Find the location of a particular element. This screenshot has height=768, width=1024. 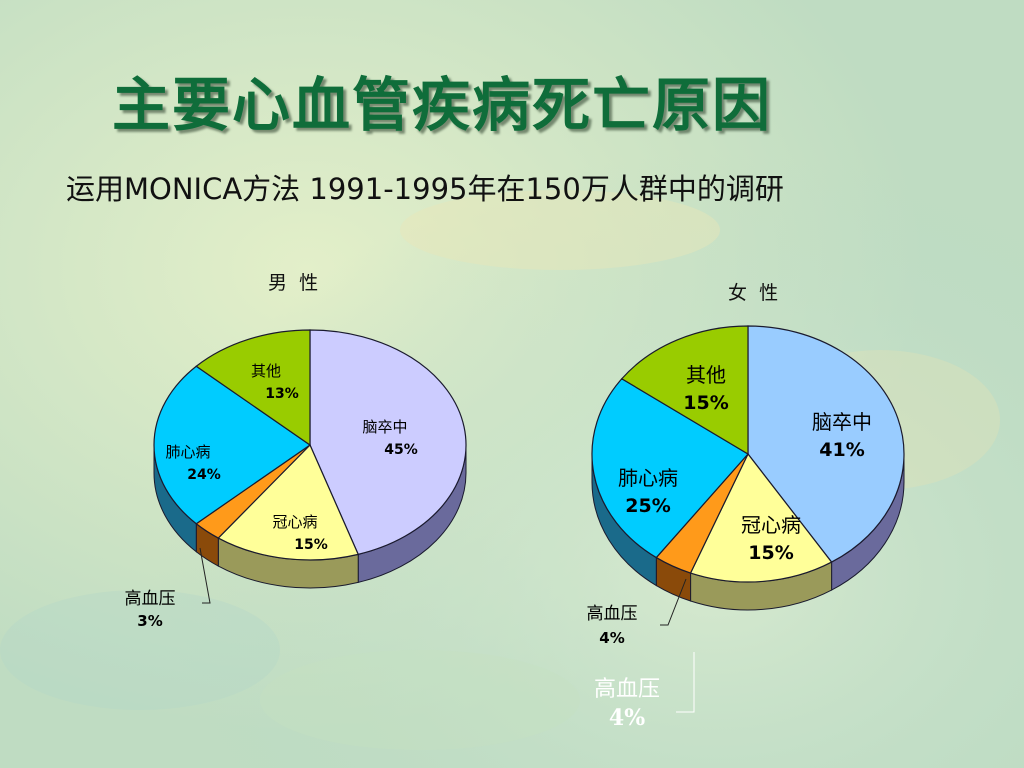

pie-chart-female: 脑卒中 41% 冠心病 15% 肺心病 25% 其他 15% is located at coordinates (748, 475).